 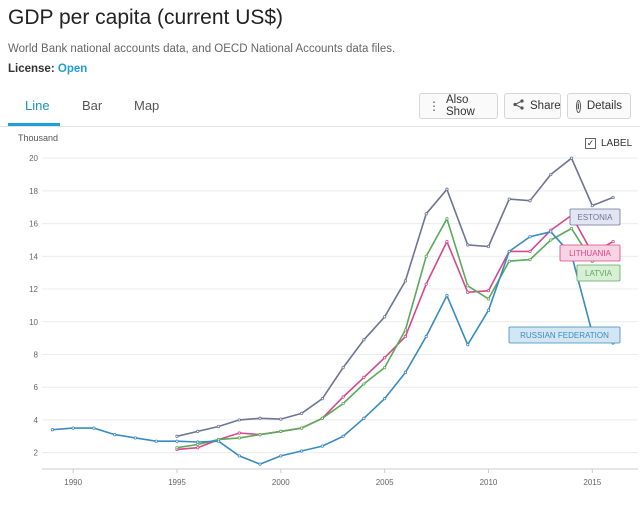 I want to click on x-tick-labels: 1990 1995 2000 2005 2010 2015, so click(x=333, y=482).